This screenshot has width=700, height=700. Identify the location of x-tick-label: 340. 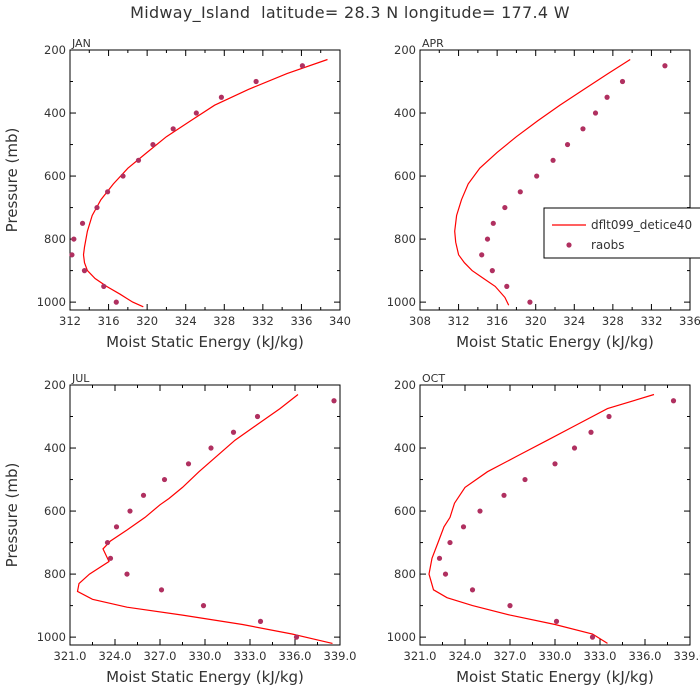
(340, 321).